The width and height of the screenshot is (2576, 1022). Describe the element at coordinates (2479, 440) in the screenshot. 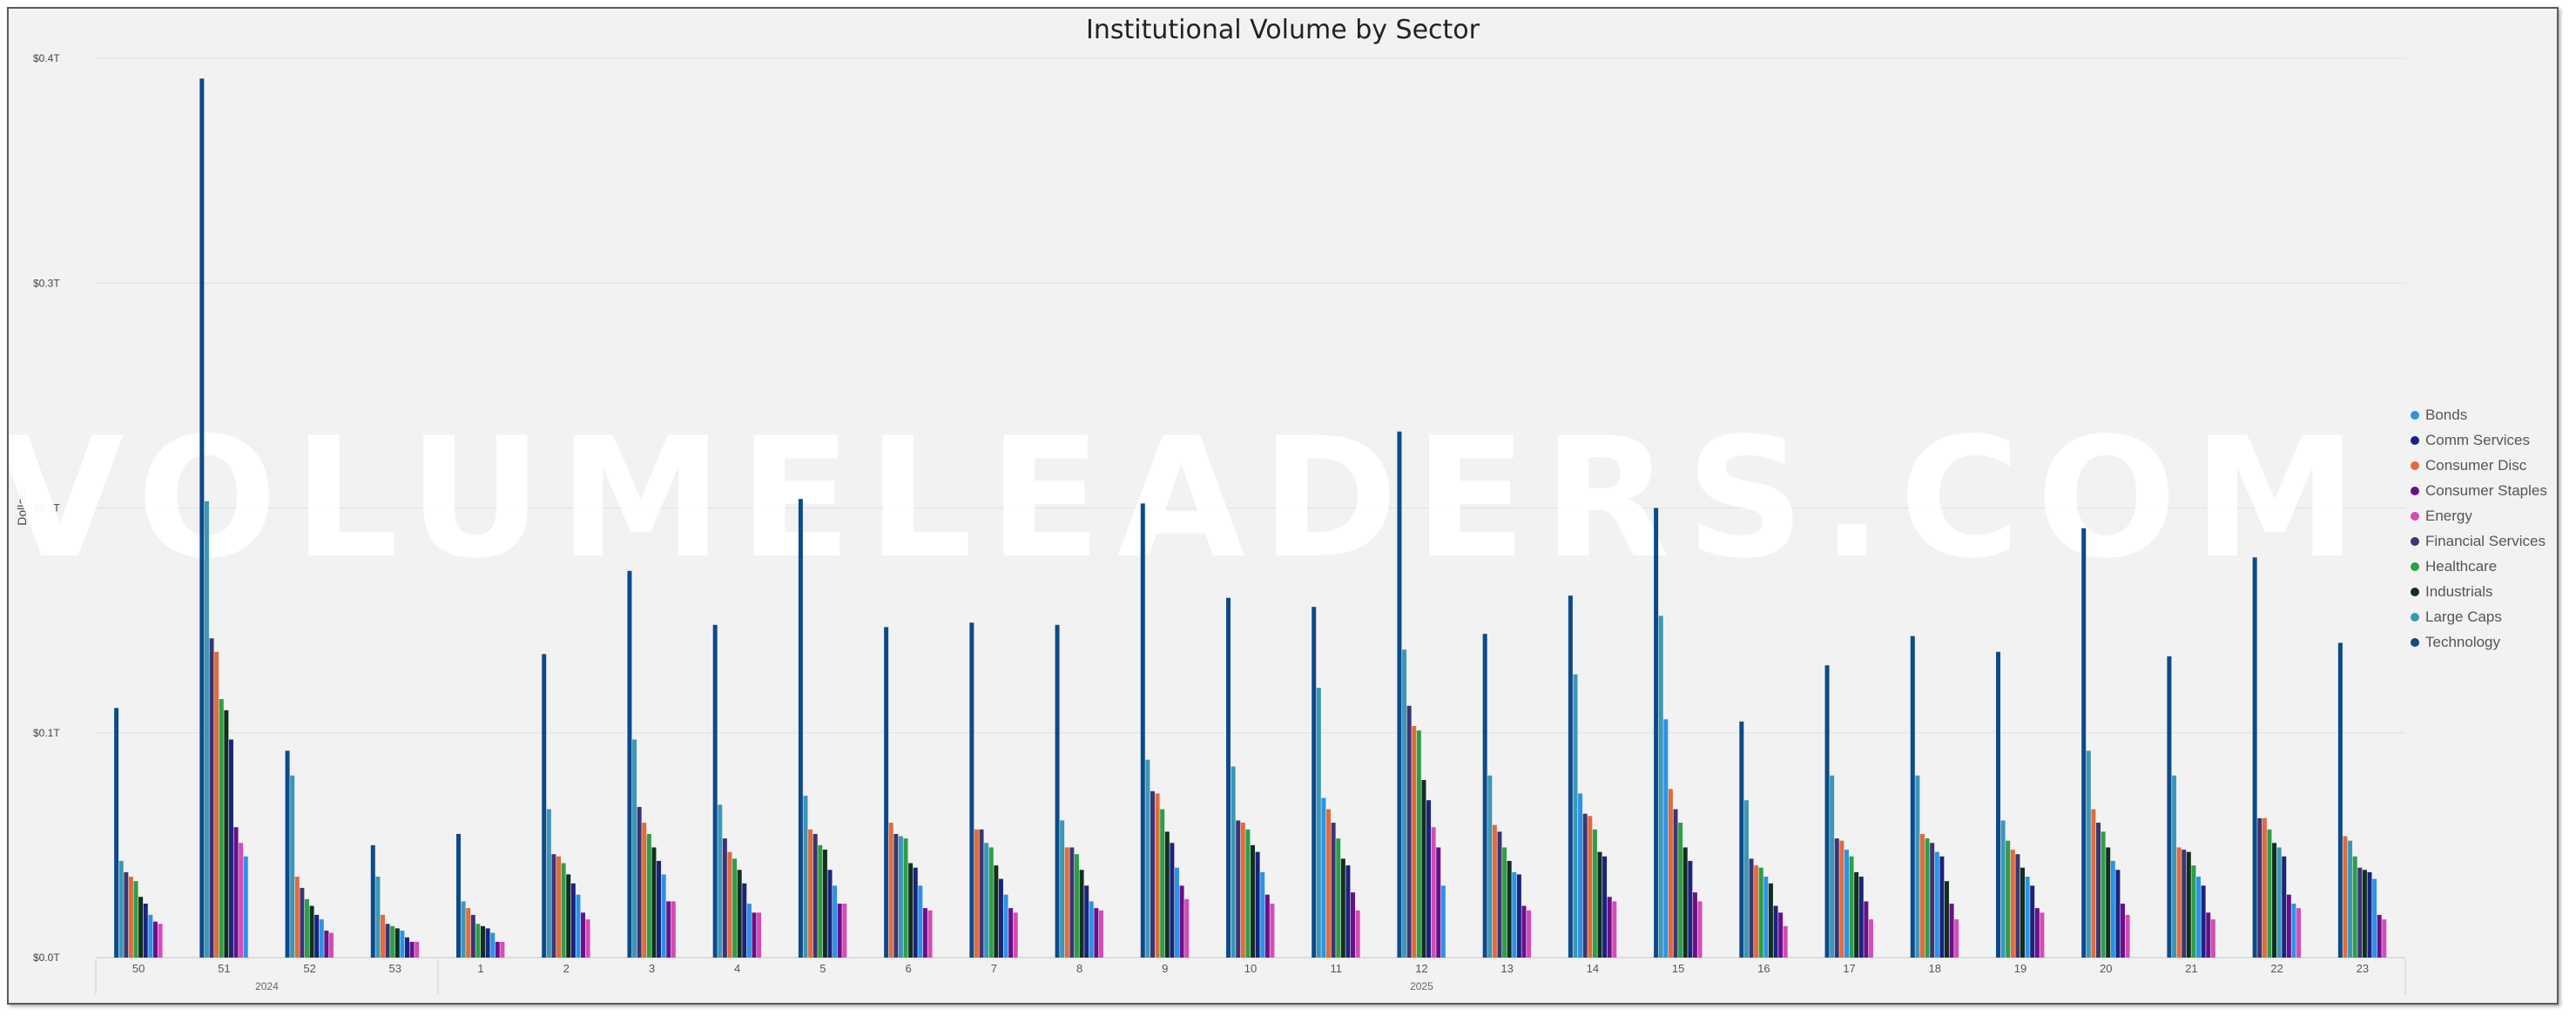

I see `legend-item: Comm Services` at that location.